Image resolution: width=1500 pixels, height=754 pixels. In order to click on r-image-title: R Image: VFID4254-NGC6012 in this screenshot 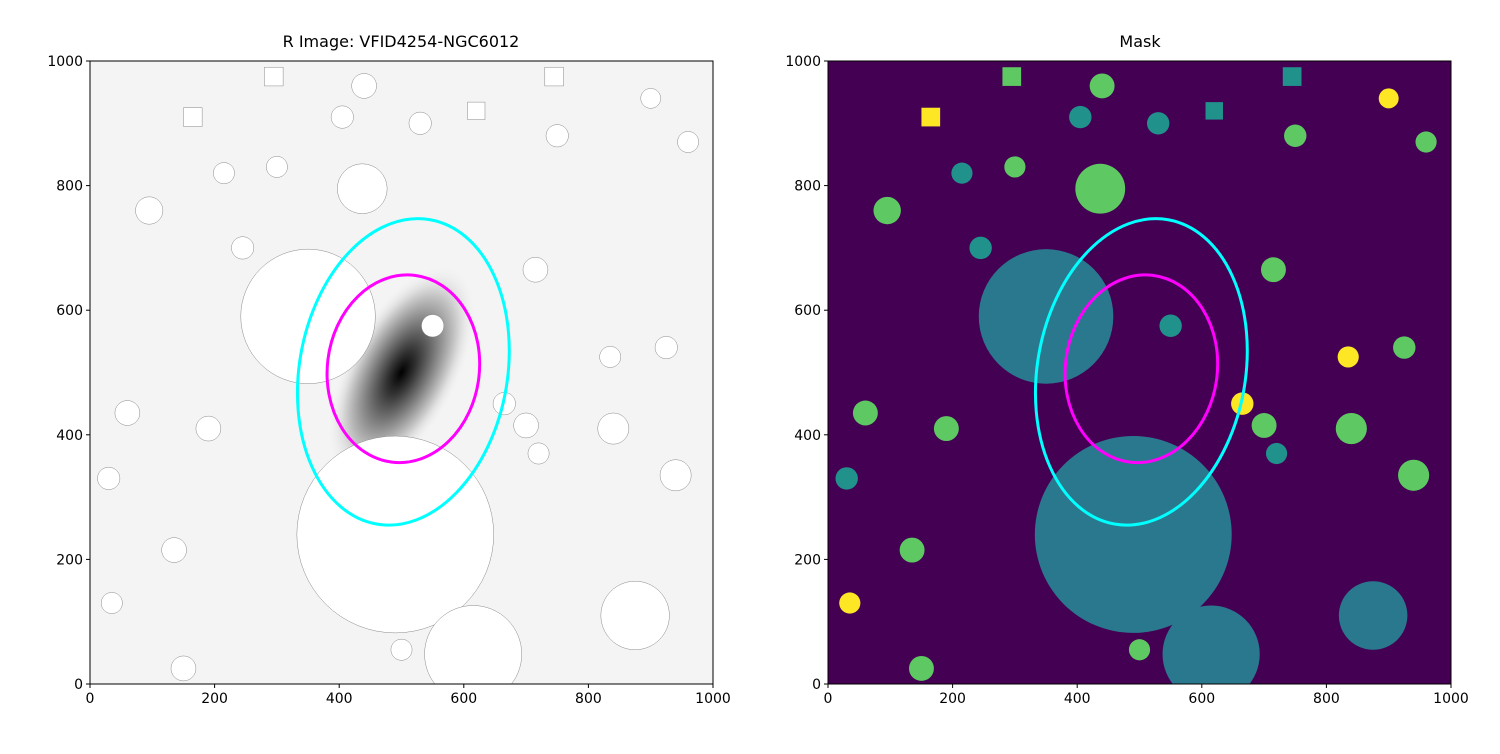, I will do `click(401, 41)`.